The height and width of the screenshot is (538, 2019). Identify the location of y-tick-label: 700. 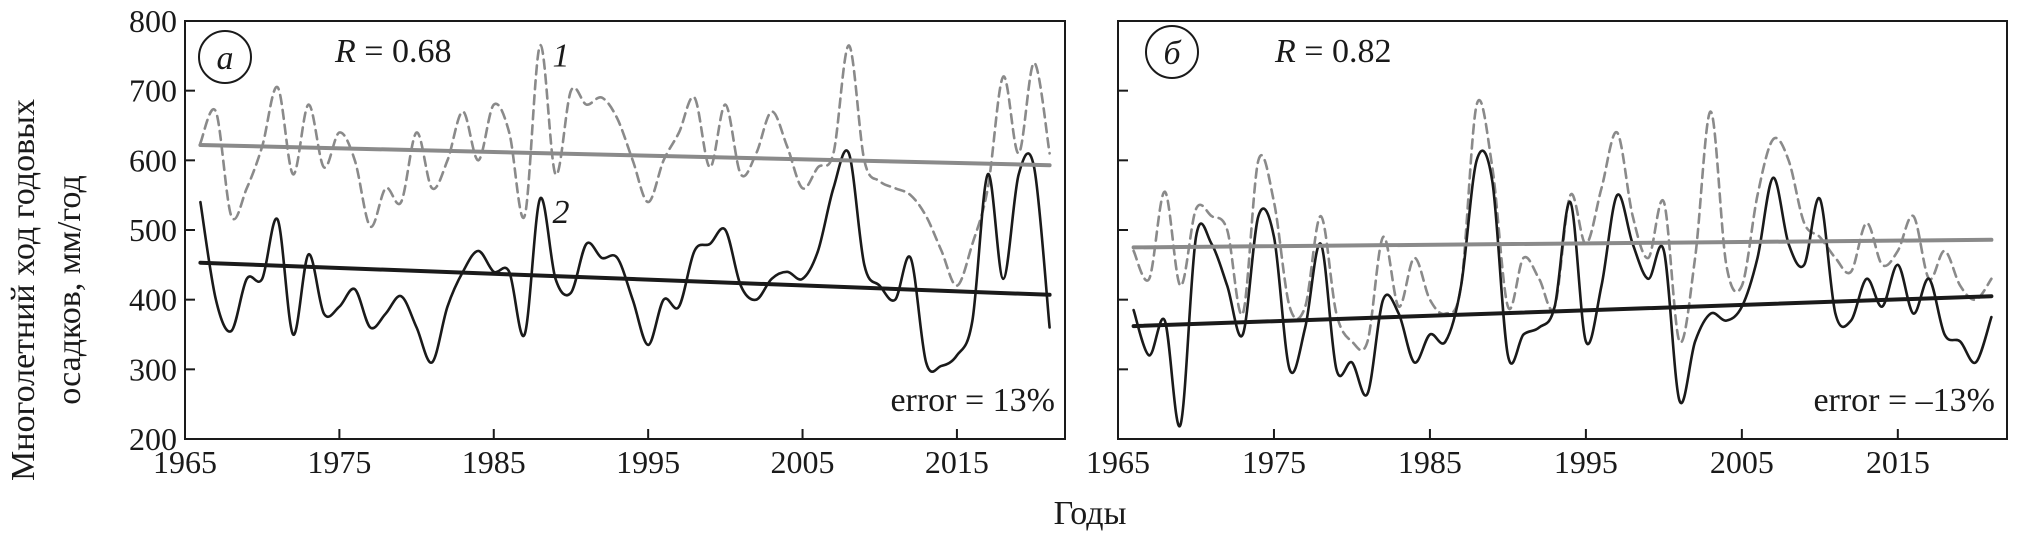
(153, 91).